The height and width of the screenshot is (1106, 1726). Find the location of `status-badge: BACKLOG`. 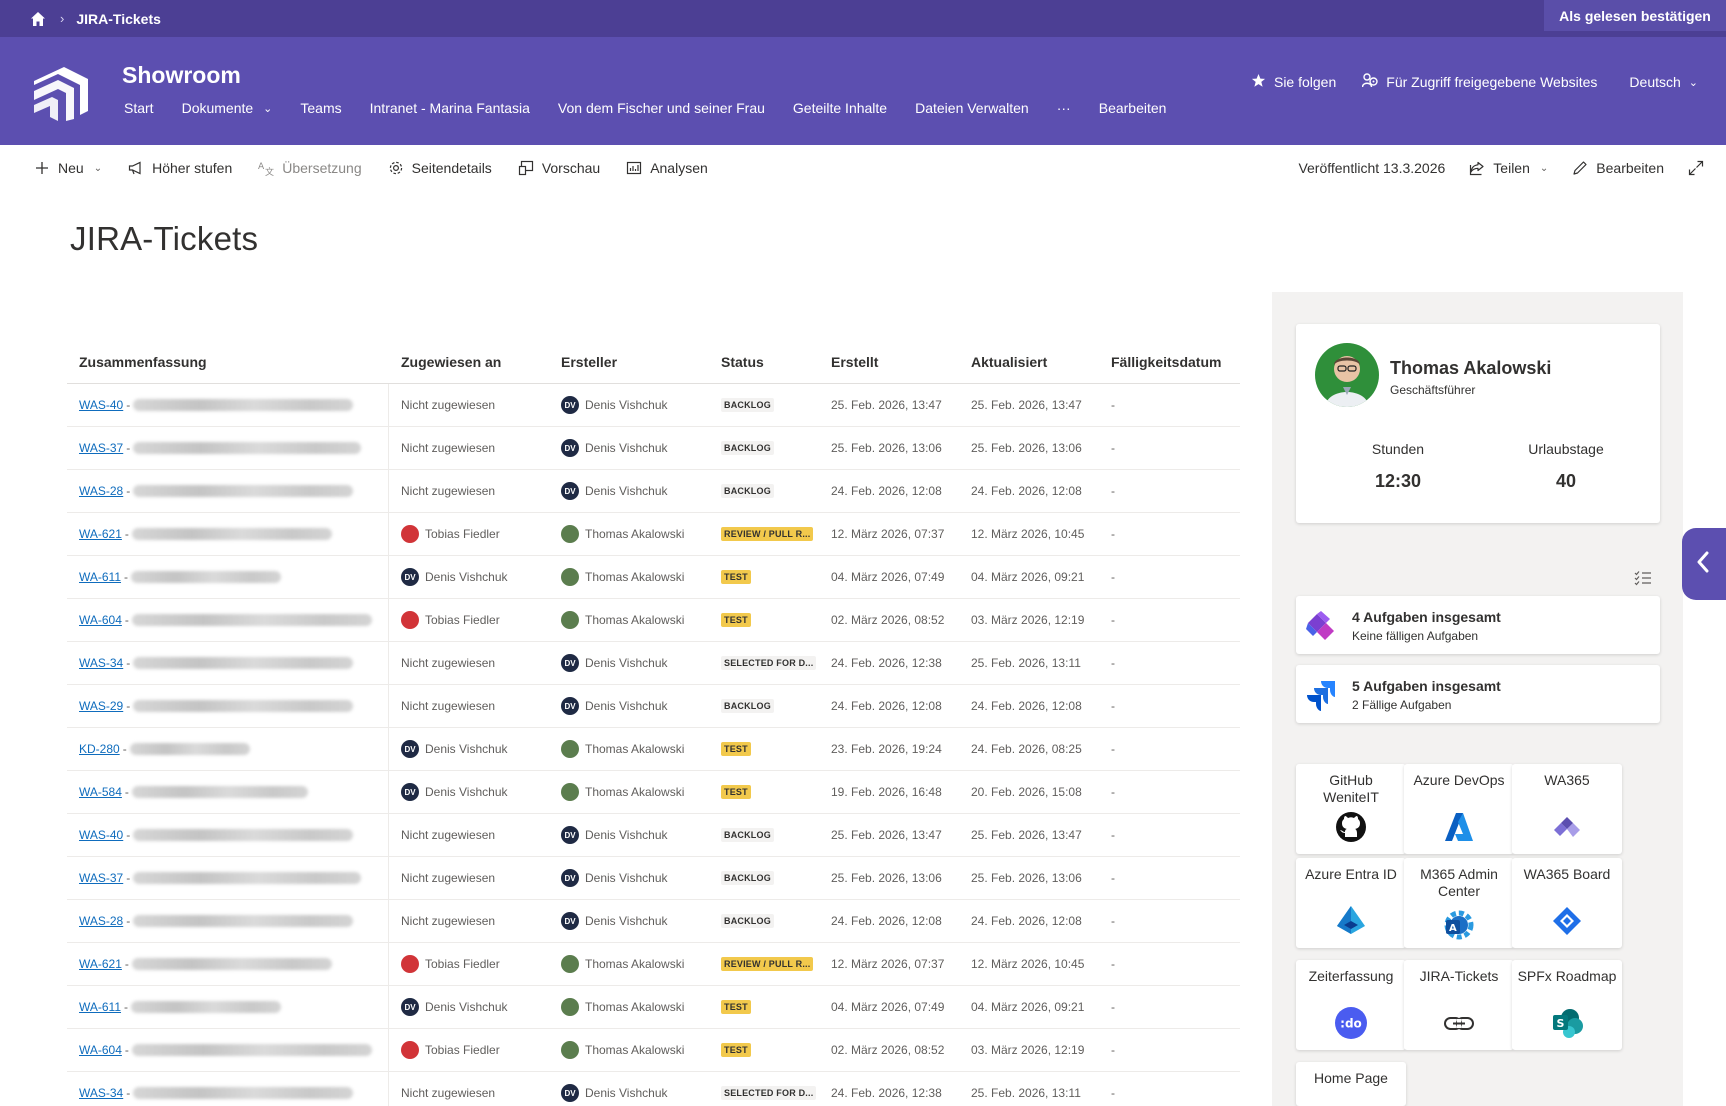

status-badge: BACKLOG is located at coordinates (747, 405).